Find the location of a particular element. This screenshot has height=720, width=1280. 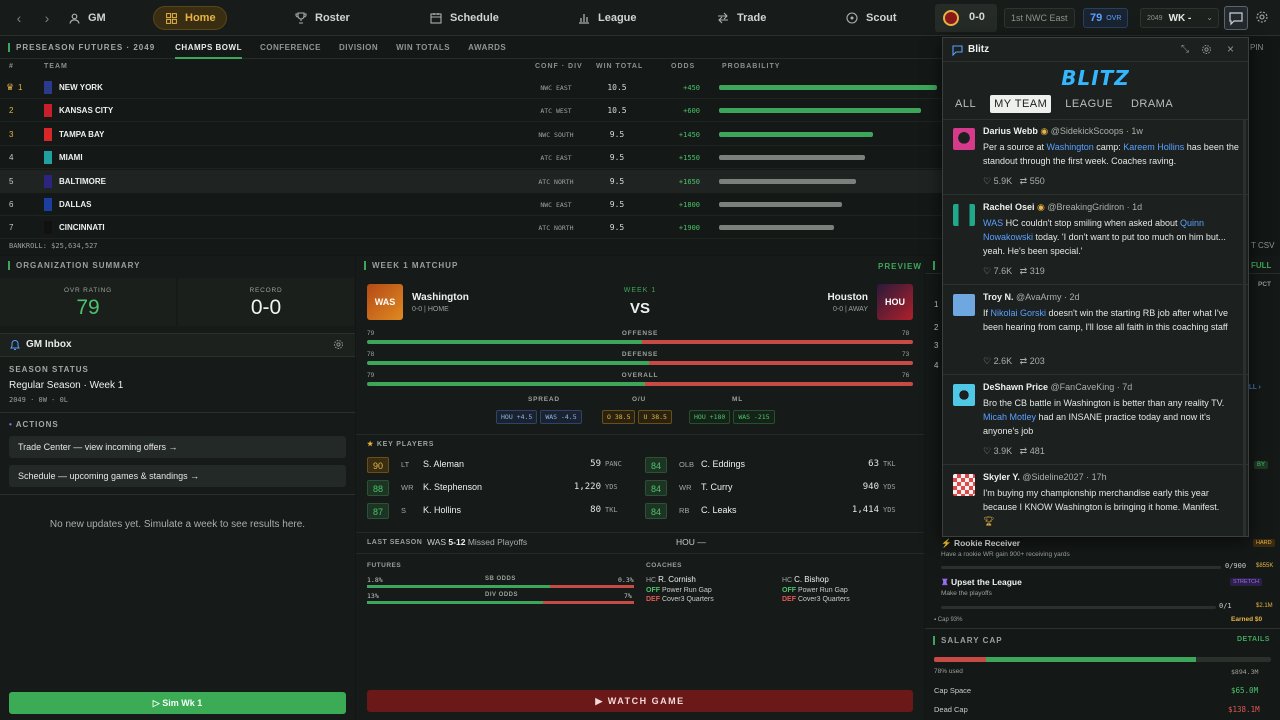

verified-badge-icon: ◉ is located at coordinates (1041, 207).